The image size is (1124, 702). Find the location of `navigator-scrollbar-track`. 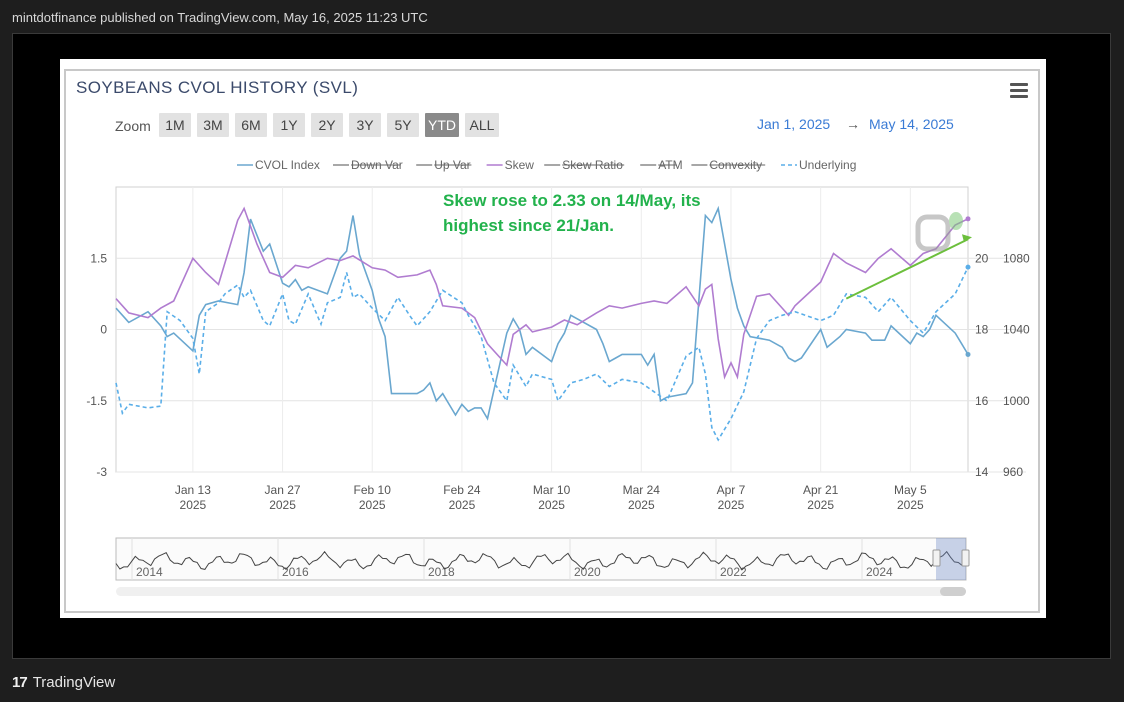

navigator-scrollbar-track is located at coordinates (541, 591).